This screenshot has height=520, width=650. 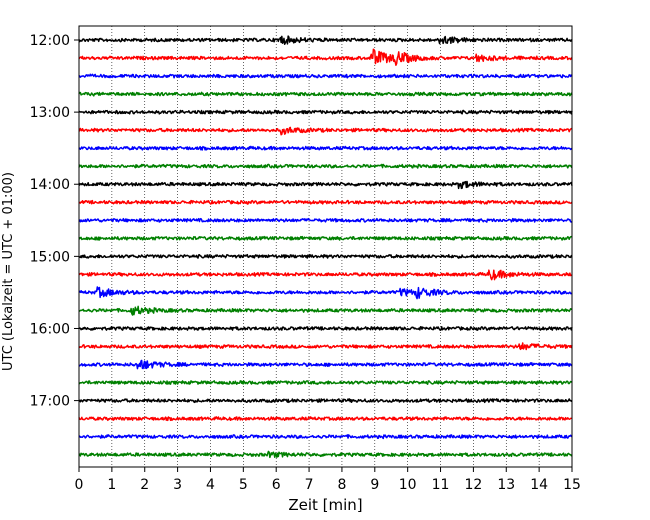 What do you see at coordinates (144, 485) in the screenshot?
I see `x-tick-label: 2` at bounding box center [144, 485].